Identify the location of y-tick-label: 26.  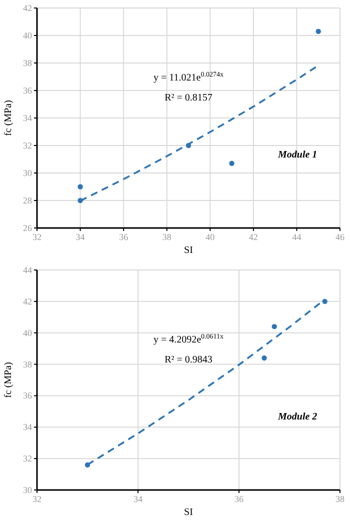
(27, 228).